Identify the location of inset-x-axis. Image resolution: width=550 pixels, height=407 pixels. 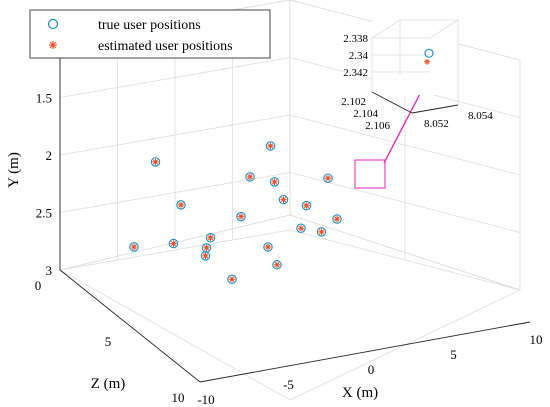
(435, 109).